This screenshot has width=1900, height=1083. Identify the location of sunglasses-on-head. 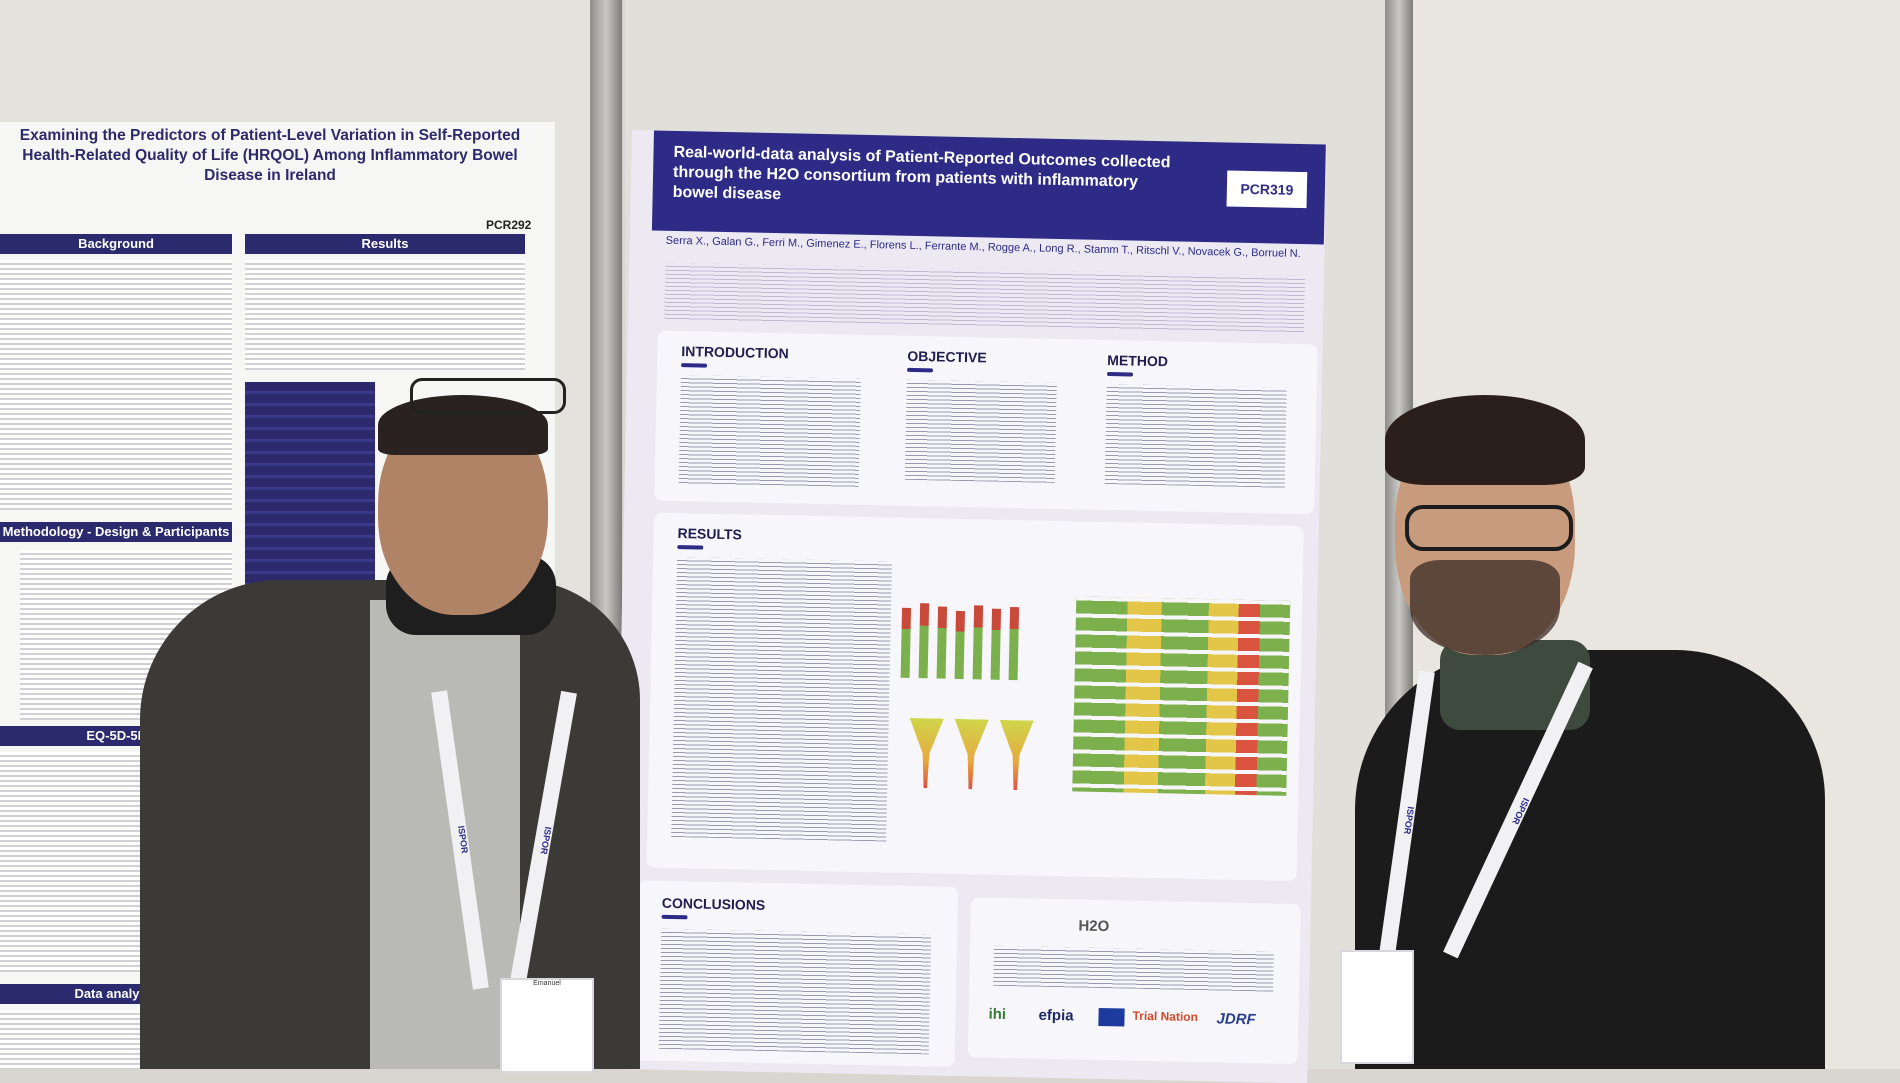
(488, 396).